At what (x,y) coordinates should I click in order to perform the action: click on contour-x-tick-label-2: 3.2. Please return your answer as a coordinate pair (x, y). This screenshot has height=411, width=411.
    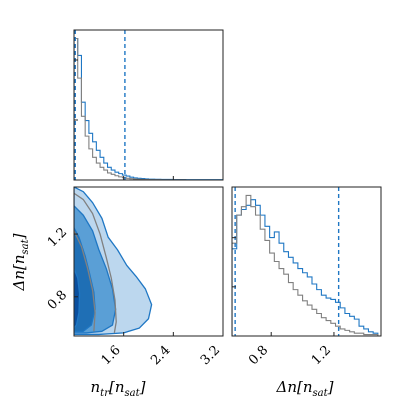
    Looking at the image, I should click on (210, 355).